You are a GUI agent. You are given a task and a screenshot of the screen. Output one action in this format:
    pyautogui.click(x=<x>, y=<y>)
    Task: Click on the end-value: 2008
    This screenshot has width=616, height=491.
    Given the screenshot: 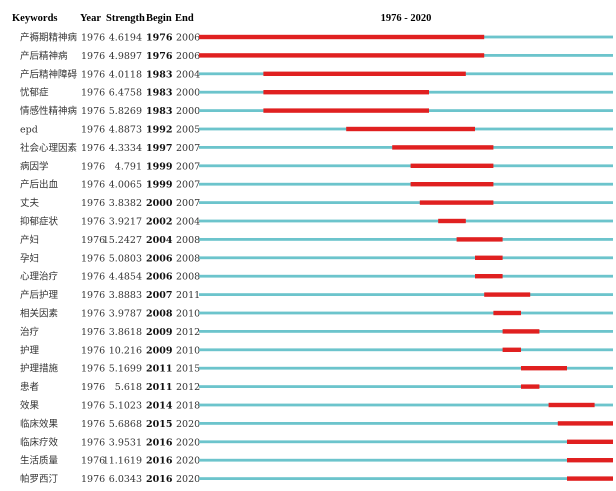 What is the action you would take?
    pyautogui.click(x=188, y=258)
    